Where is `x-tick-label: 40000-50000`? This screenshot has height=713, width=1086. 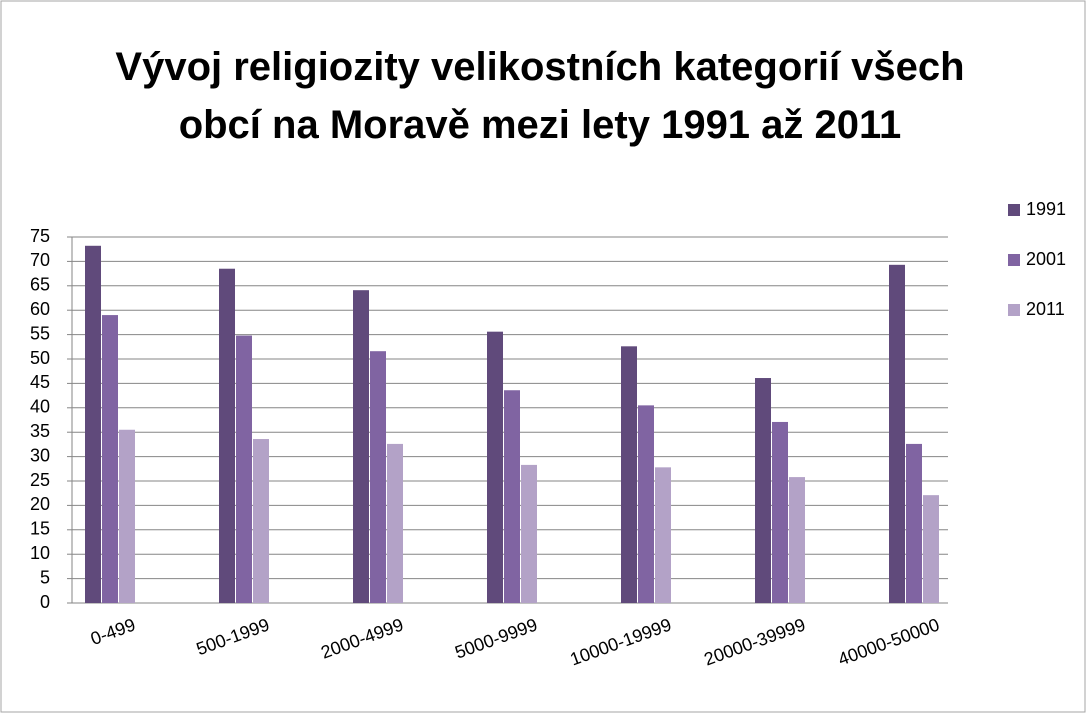
x-tick-label: 40000-50000 is located at coordinates (888, 641).